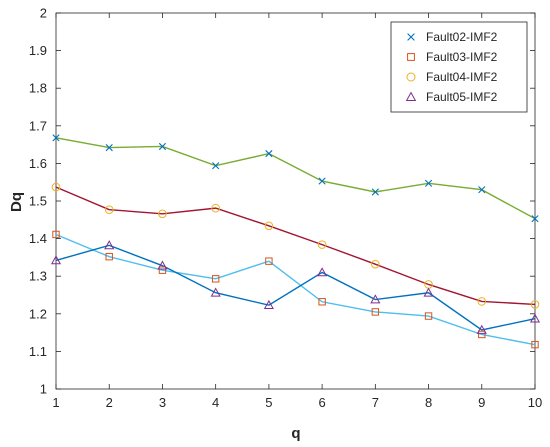  What do you see at coordinates (38, 276) in the screenshot?
I see `y-tick-label: 1.3` at bounding box center [38, 276].